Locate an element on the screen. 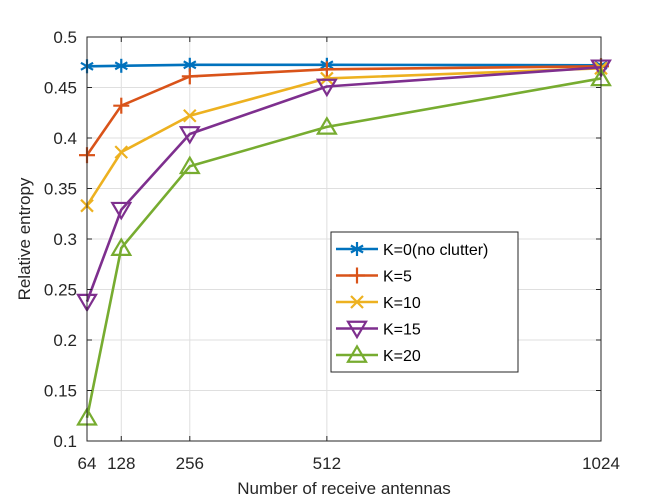  y-tick-label: 0.3 is located at coordinates (65, 239).